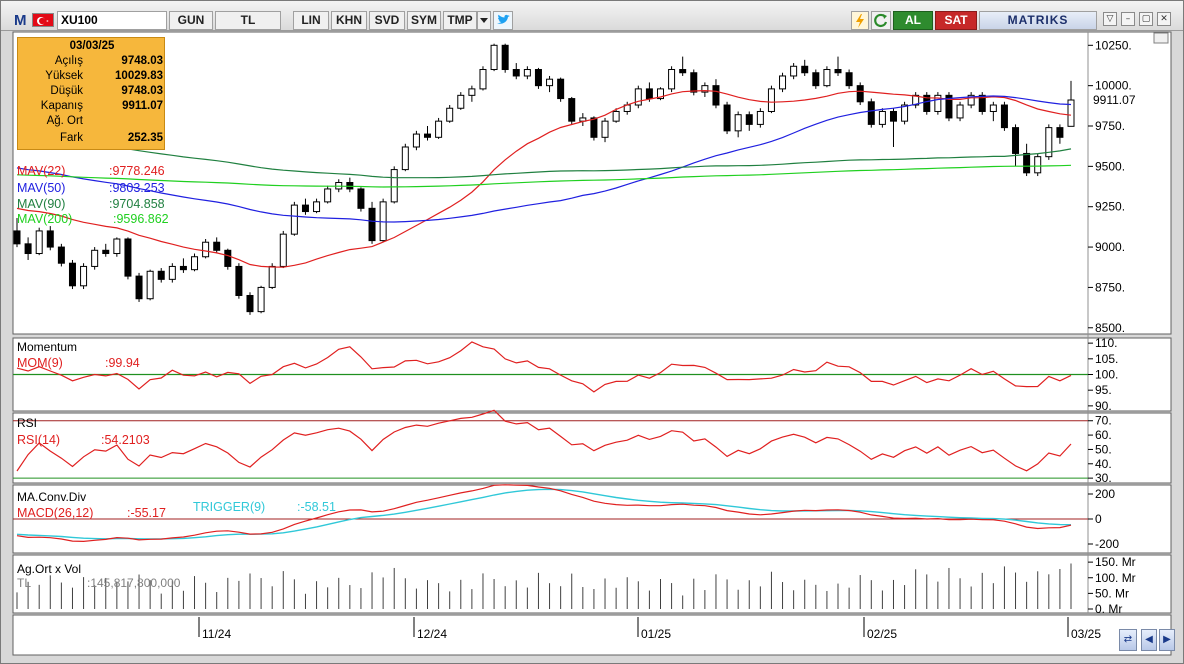 The height and width of the screenshot is (664, 1184). I want to click on svd-button: SVD, so click(387, 20).